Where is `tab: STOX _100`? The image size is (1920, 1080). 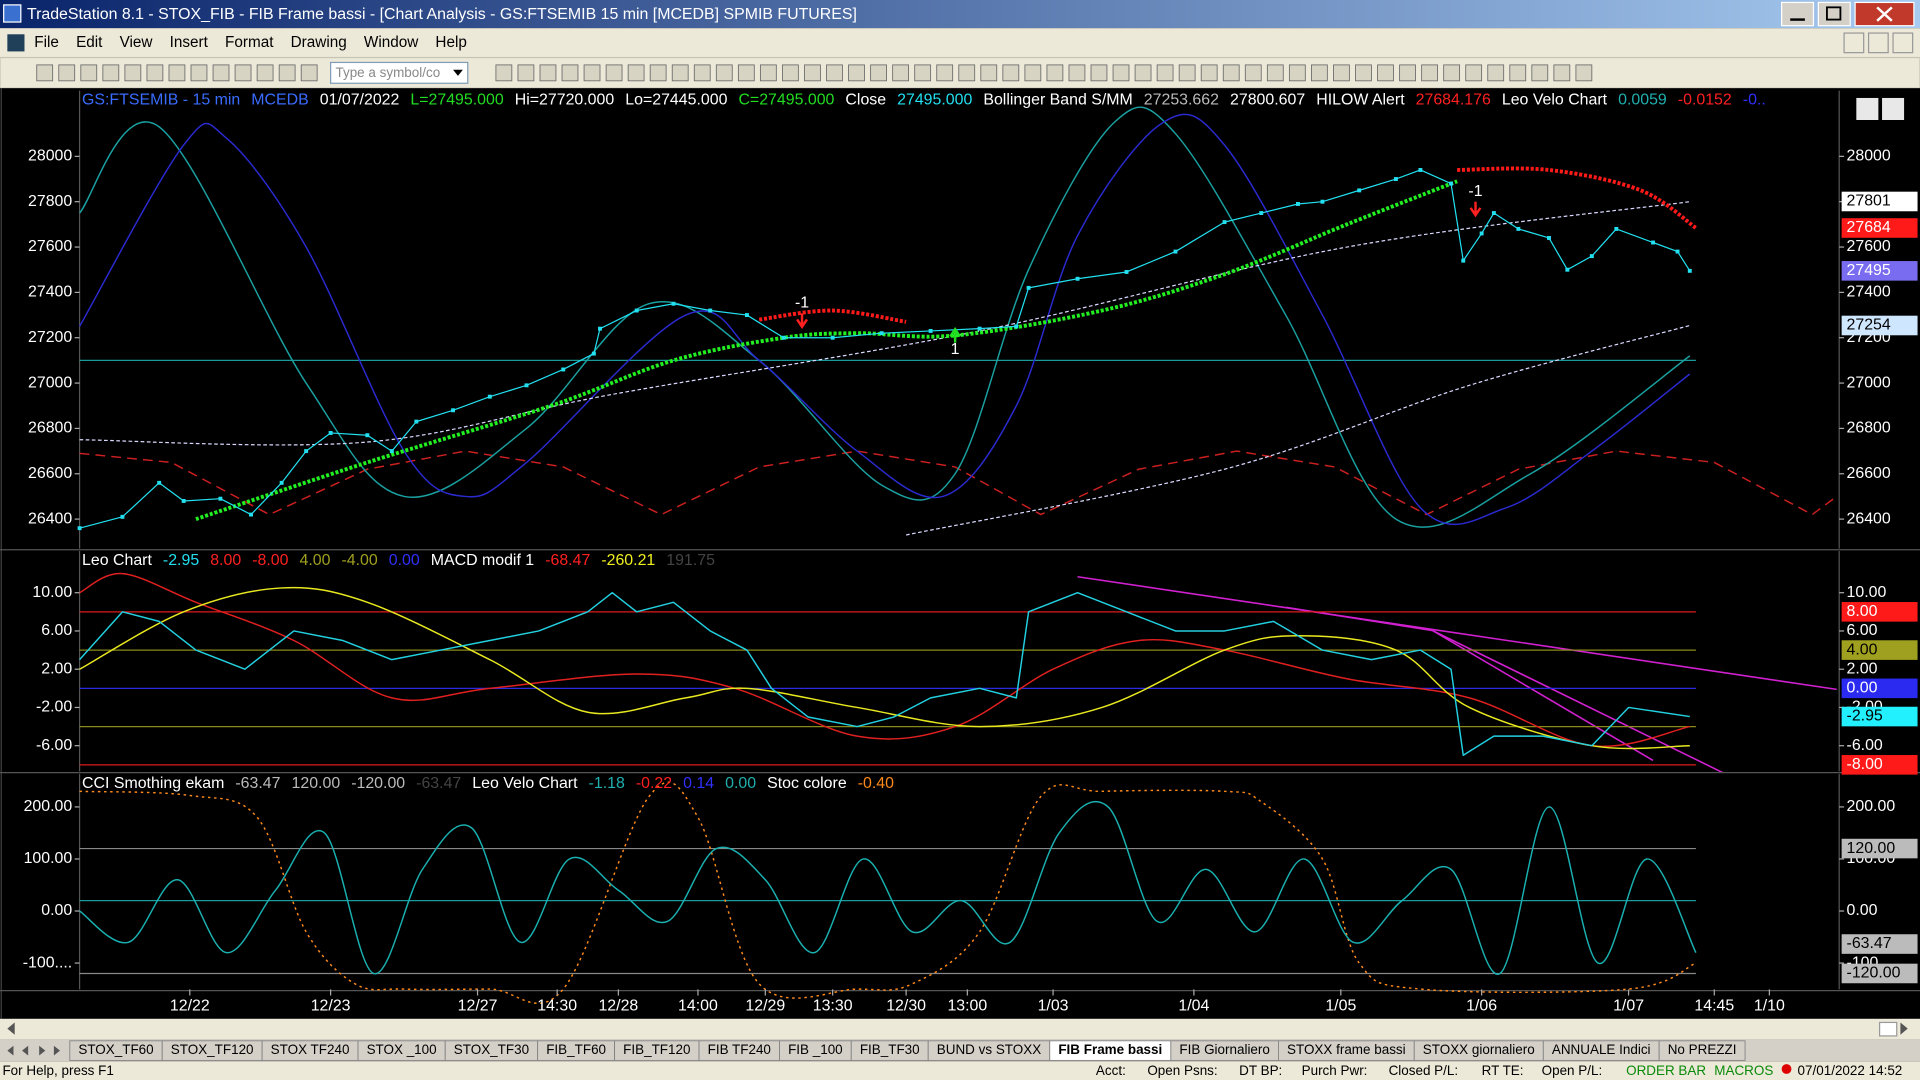
tab: STOX _100 is located at coordinates (401, 1050).